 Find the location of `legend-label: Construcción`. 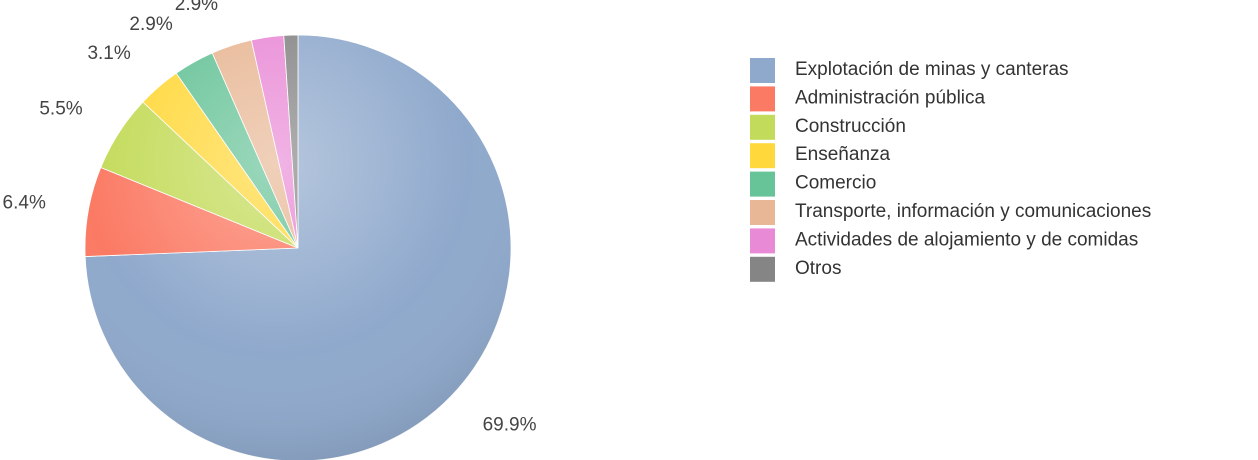

legend-label: Construcción is located at coordinates (850, 126).